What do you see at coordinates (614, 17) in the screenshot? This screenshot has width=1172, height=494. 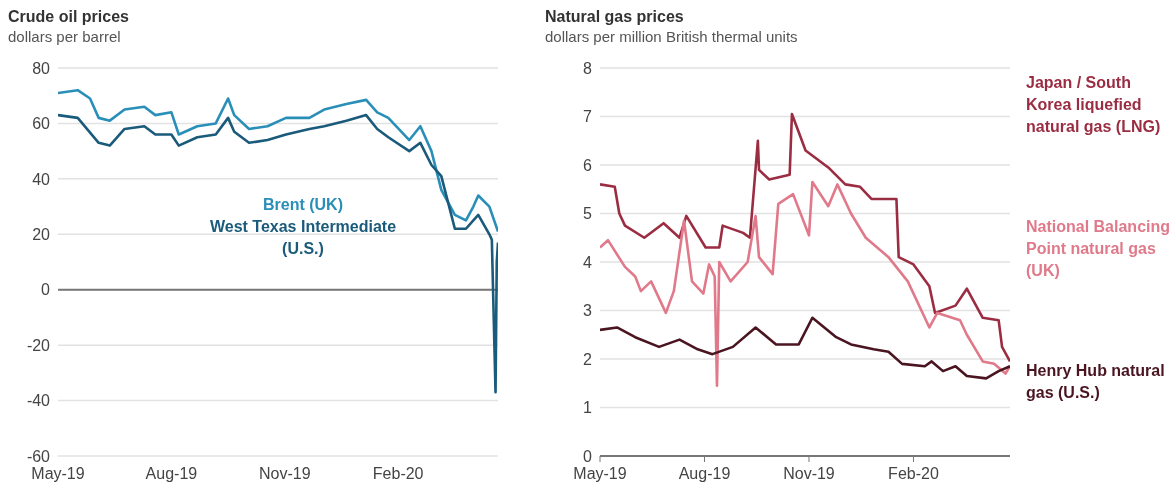 I see `chart-title: Natural gas prices` at bounding box center [614, 17].